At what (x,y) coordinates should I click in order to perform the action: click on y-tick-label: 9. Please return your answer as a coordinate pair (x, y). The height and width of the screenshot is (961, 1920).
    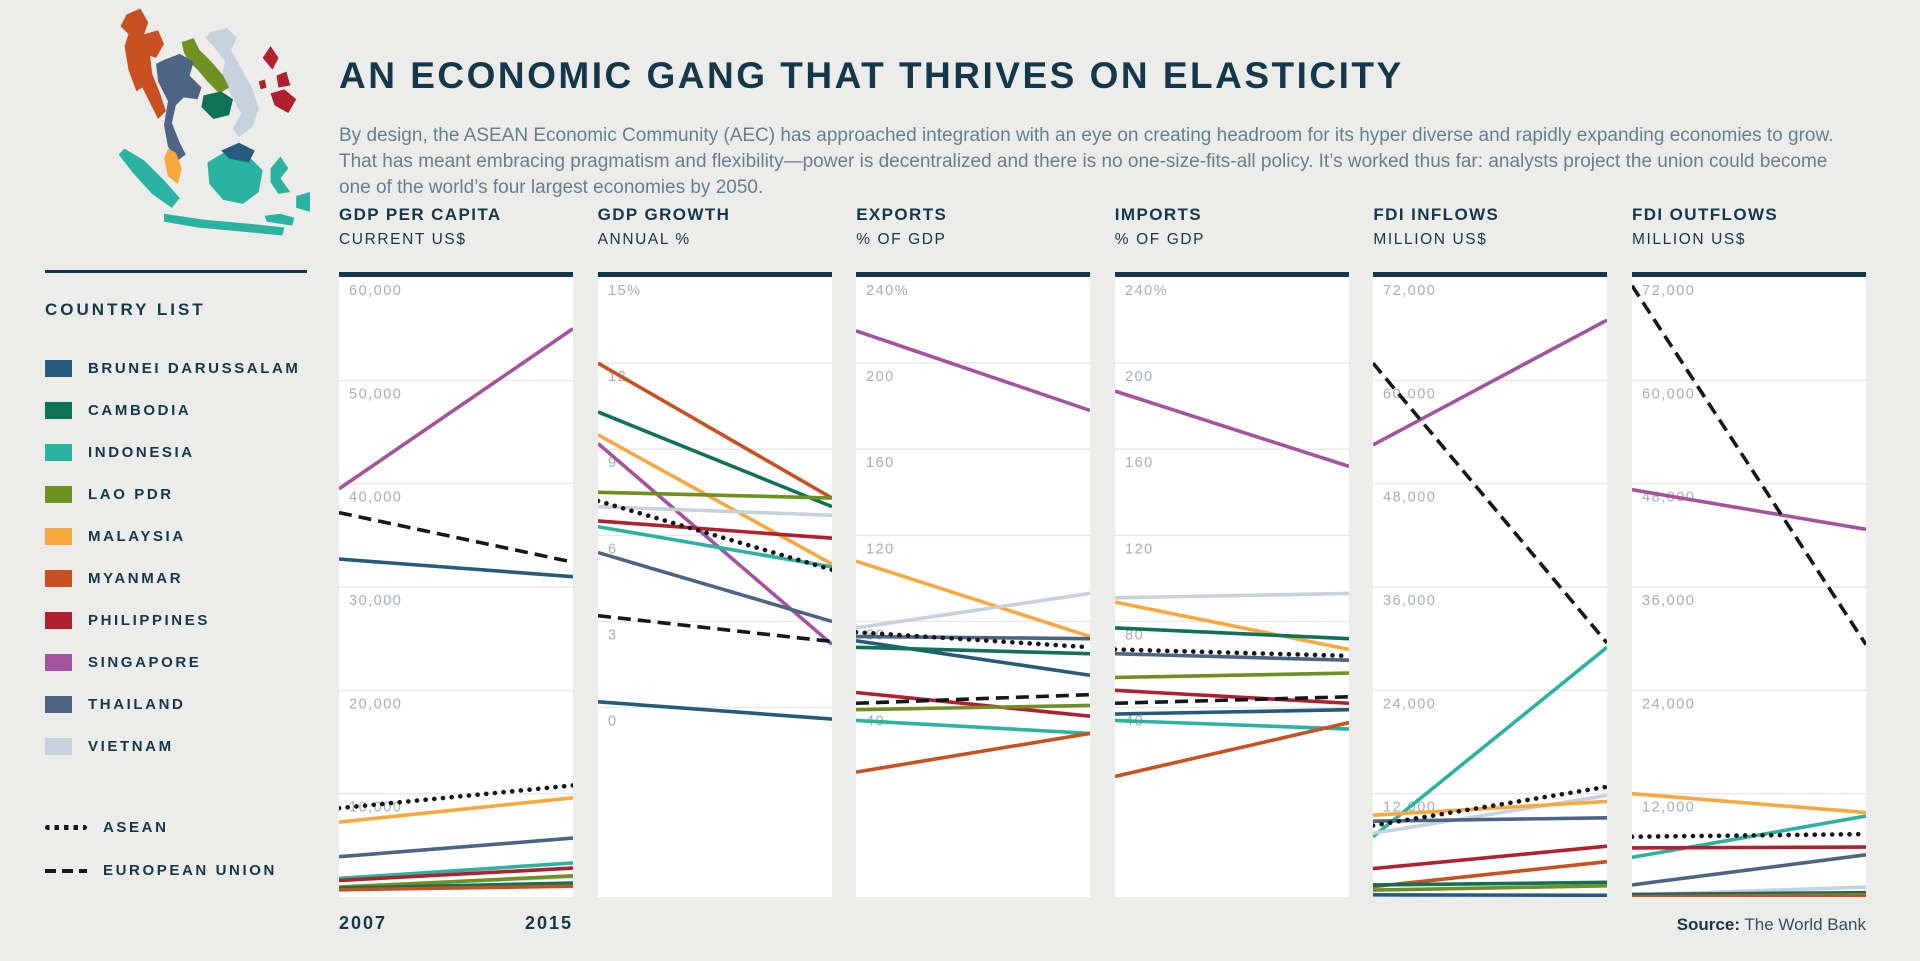
    Looking at the image, I should click on (613, 463).